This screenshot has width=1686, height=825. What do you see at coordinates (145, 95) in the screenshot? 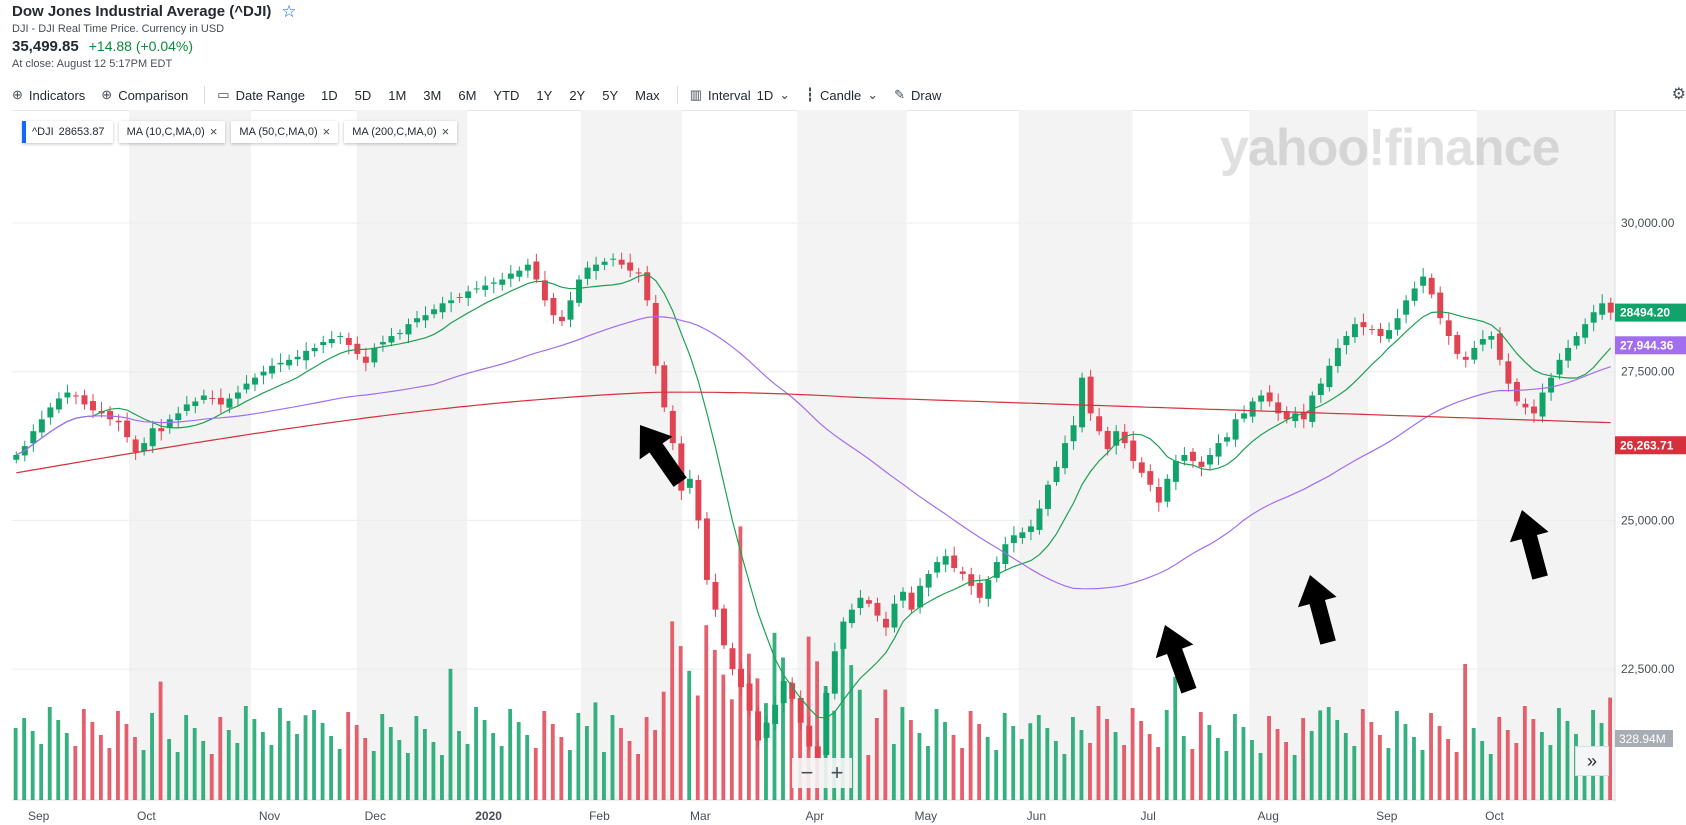
I see `comparison-button: ⊕ Comparison` at bounding box center [145, 95].